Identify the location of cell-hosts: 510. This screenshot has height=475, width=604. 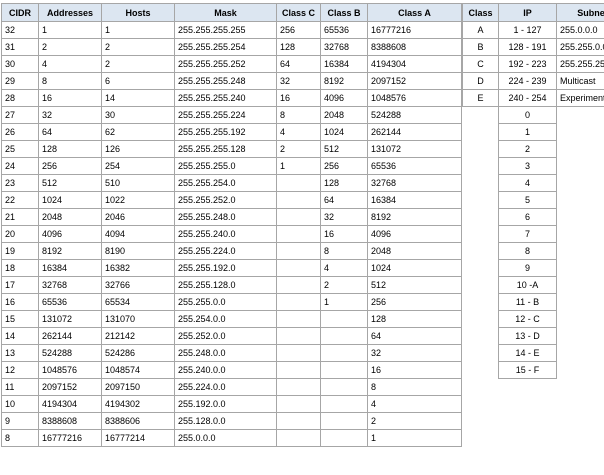
(138, 183).